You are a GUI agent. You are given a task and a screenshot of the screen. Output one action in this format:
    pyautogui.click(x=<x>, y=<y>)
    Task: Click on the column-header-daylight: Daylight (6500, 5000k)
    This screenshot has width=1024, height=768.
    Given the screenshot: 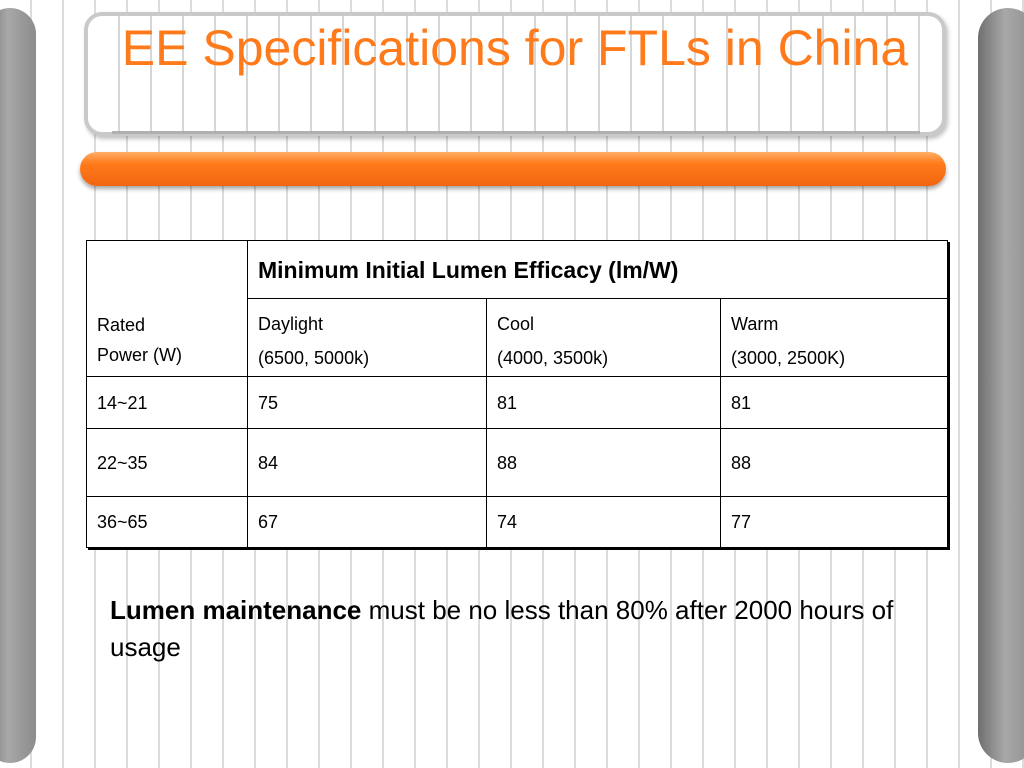 What is the action you would take?
    pyautogui.click(x=367, y=337)
    